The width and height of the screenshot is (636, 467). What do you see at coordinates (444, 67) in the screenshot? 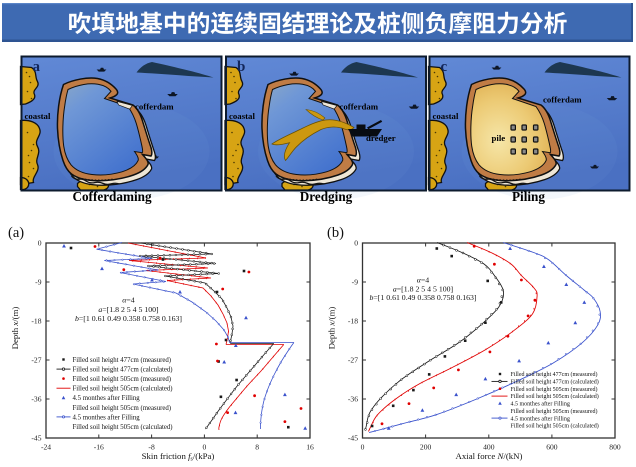
I see `svg-text: c` at bounding box center [444, 67].